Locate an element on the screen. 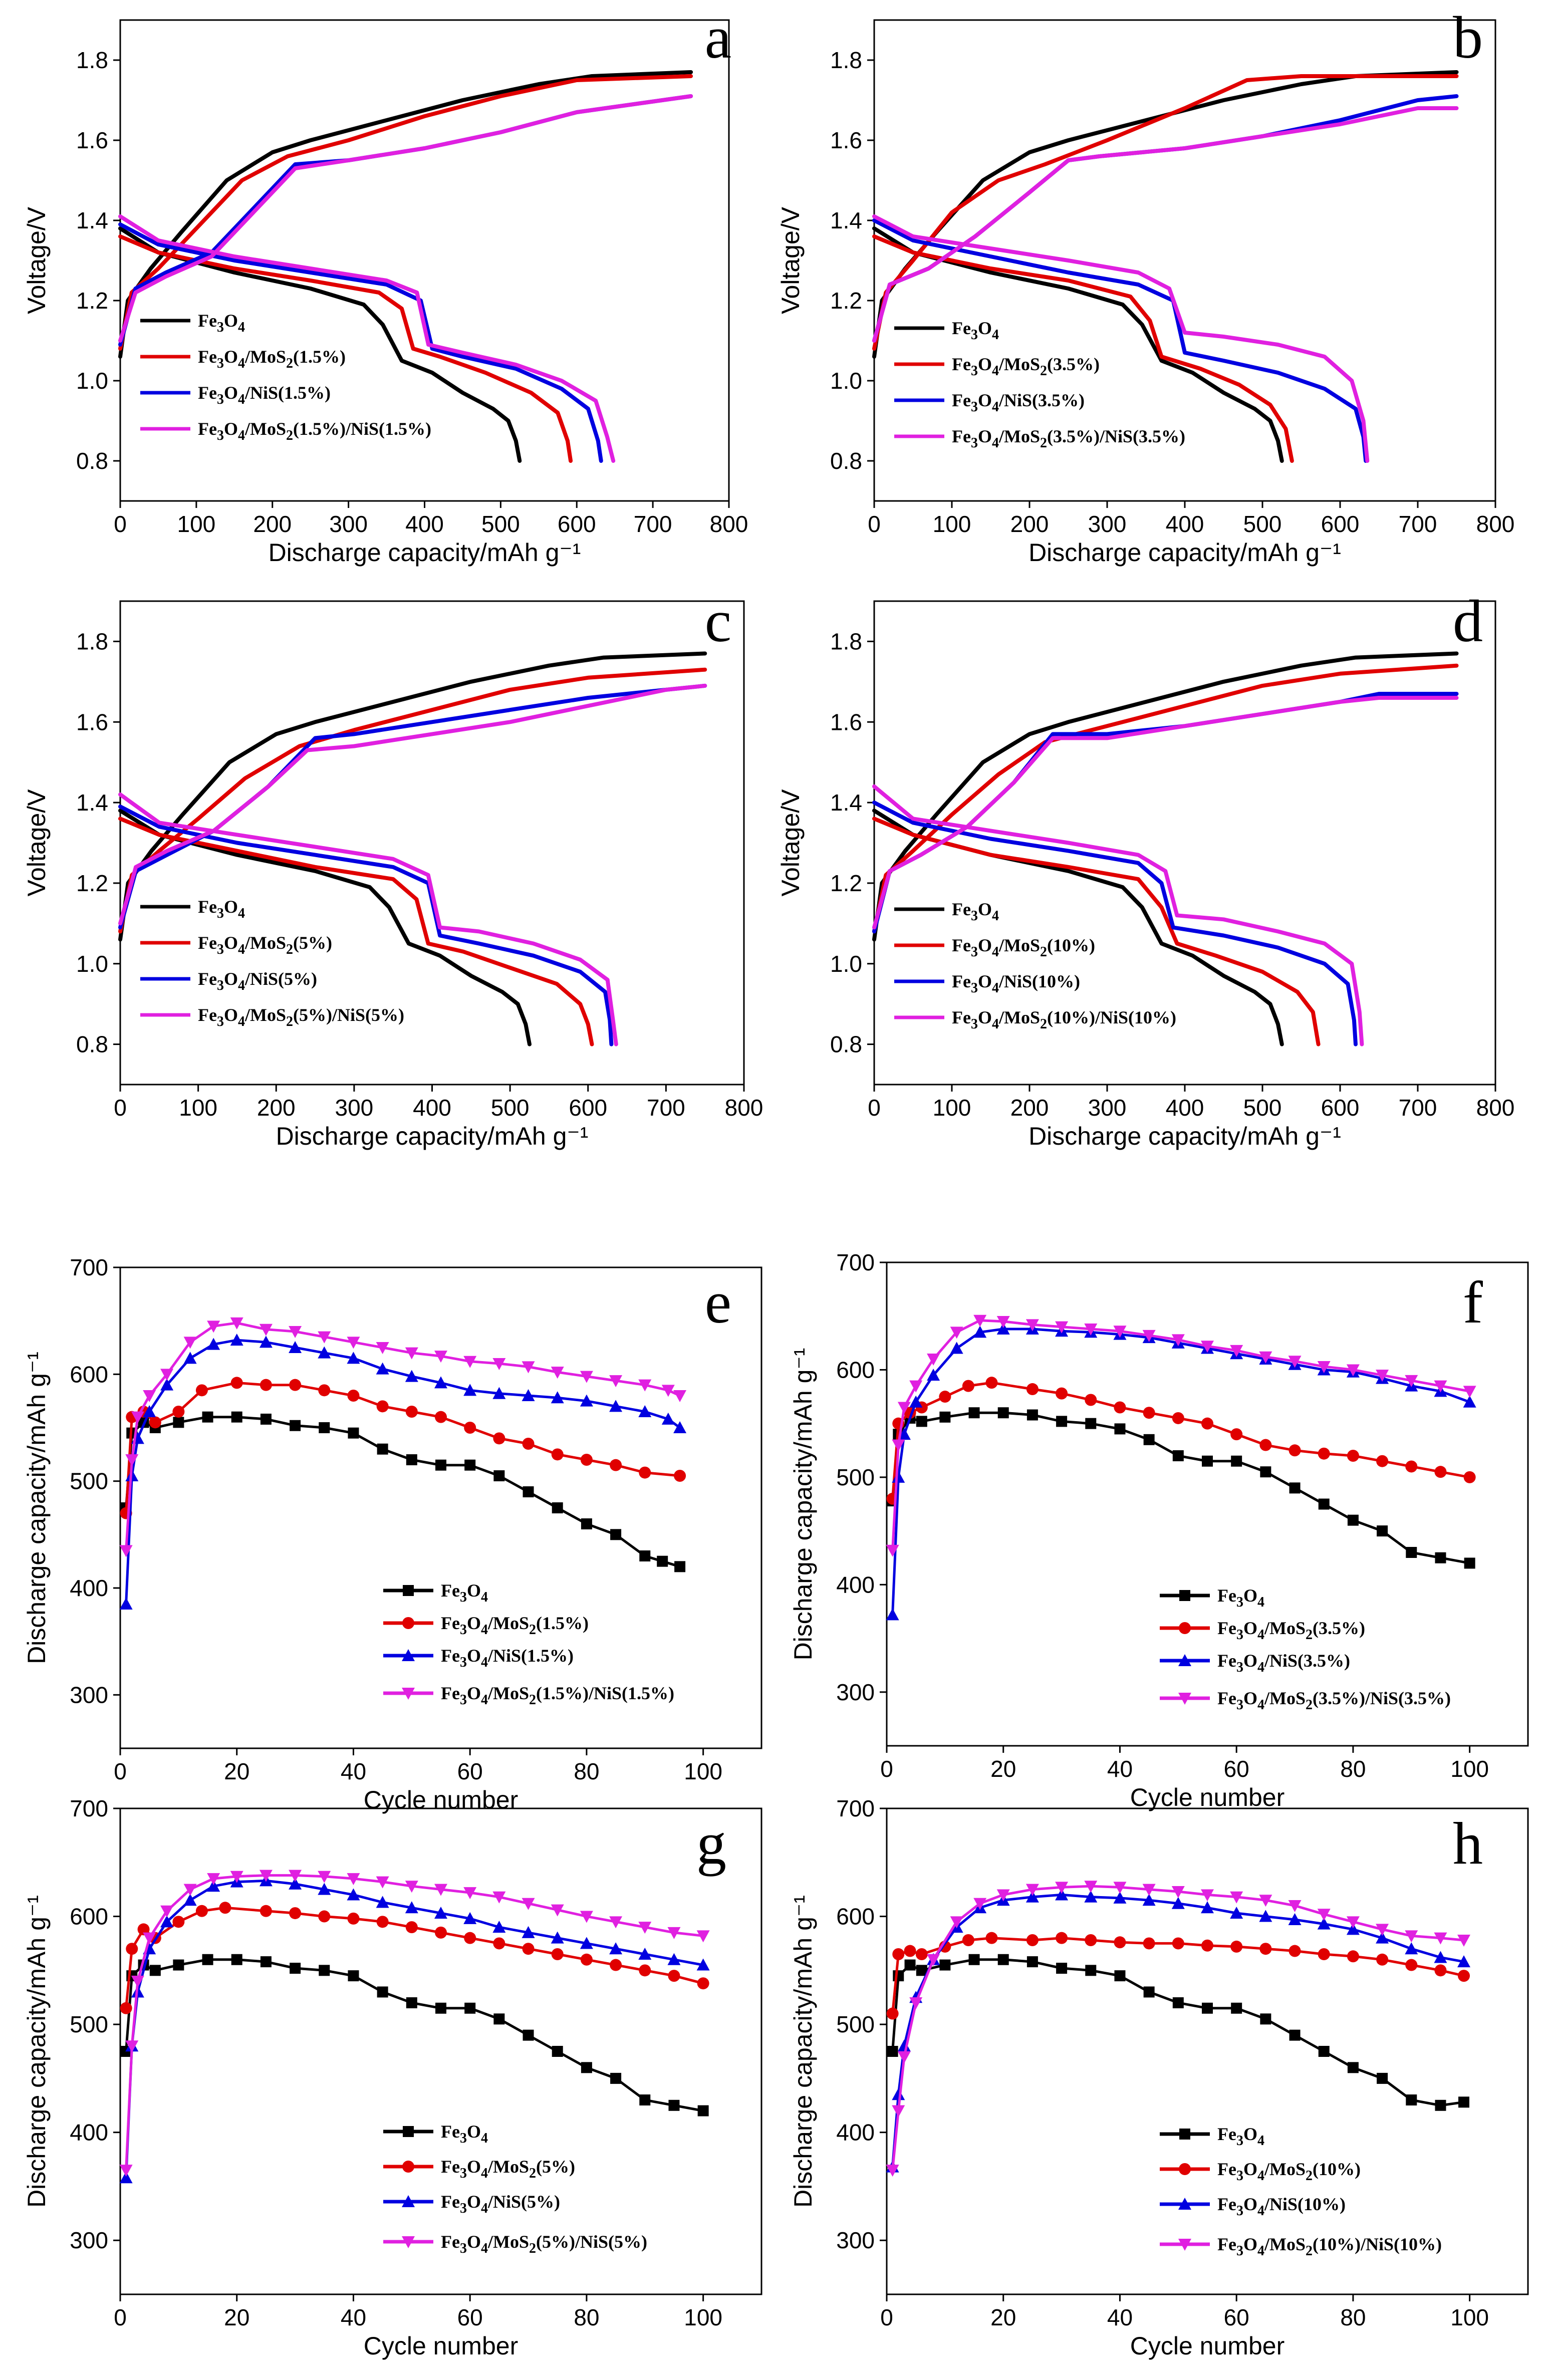 This screenshot has width=1545, height=2380. x-tick-label: 80 is located at coordinates (1353, 2317).